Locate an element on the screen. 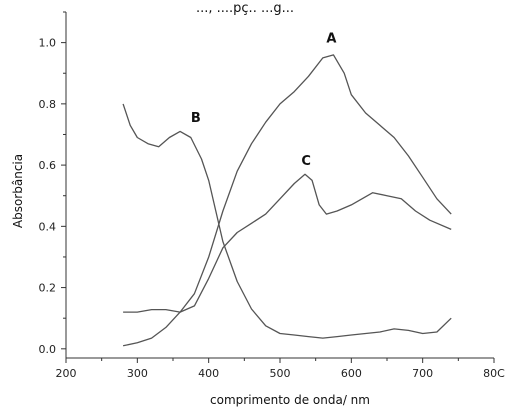  y-tick-label: 1.0 is located at coordinates (48, 43).